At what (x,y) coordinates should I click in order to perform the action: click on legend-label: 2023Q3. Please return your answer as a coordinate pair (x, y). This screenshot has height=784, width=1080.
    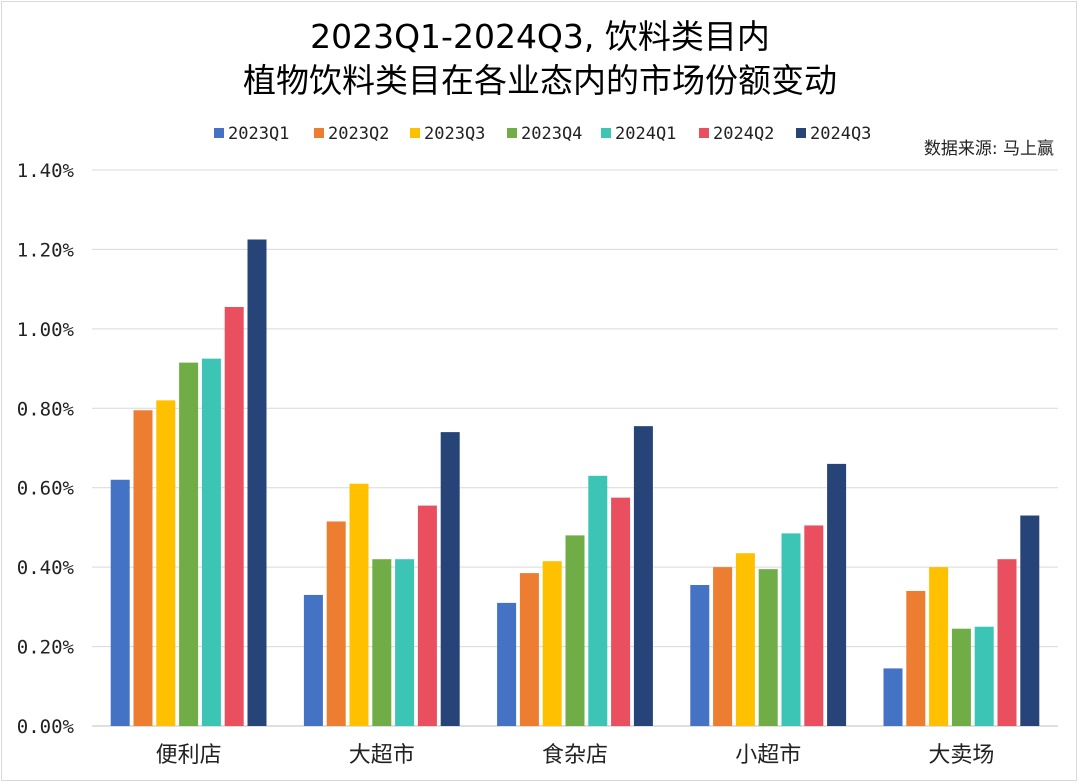
    Looking at the image, I should click on (454, 134).